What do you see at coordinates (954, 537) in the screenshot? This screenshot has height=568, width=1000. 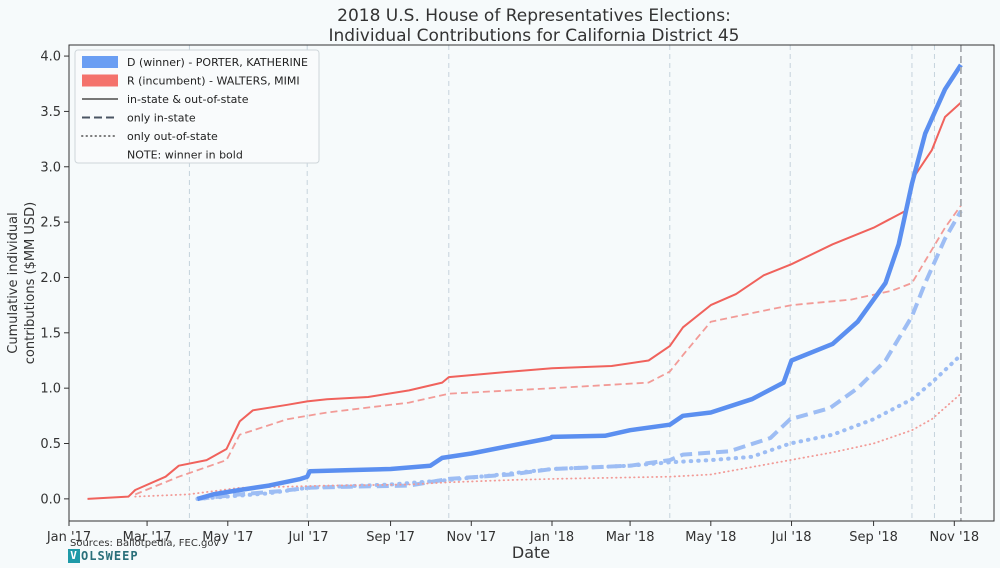 I see `x-tick-label: Nov '18` at bounding box center [954, 537].